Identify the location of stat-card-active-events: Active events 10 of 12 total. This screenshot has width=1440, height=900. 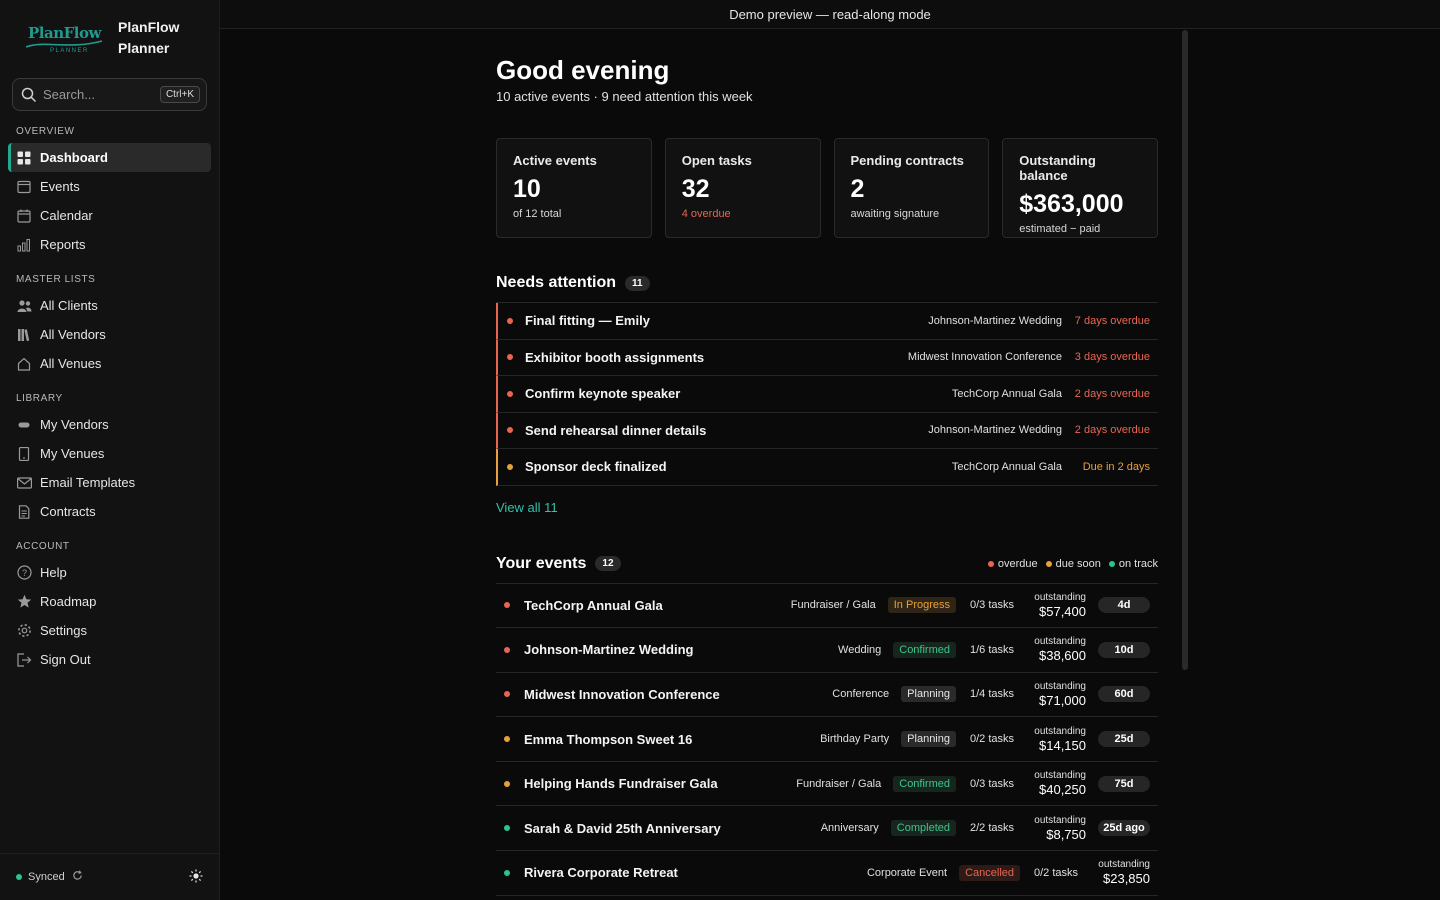
(574, 188).